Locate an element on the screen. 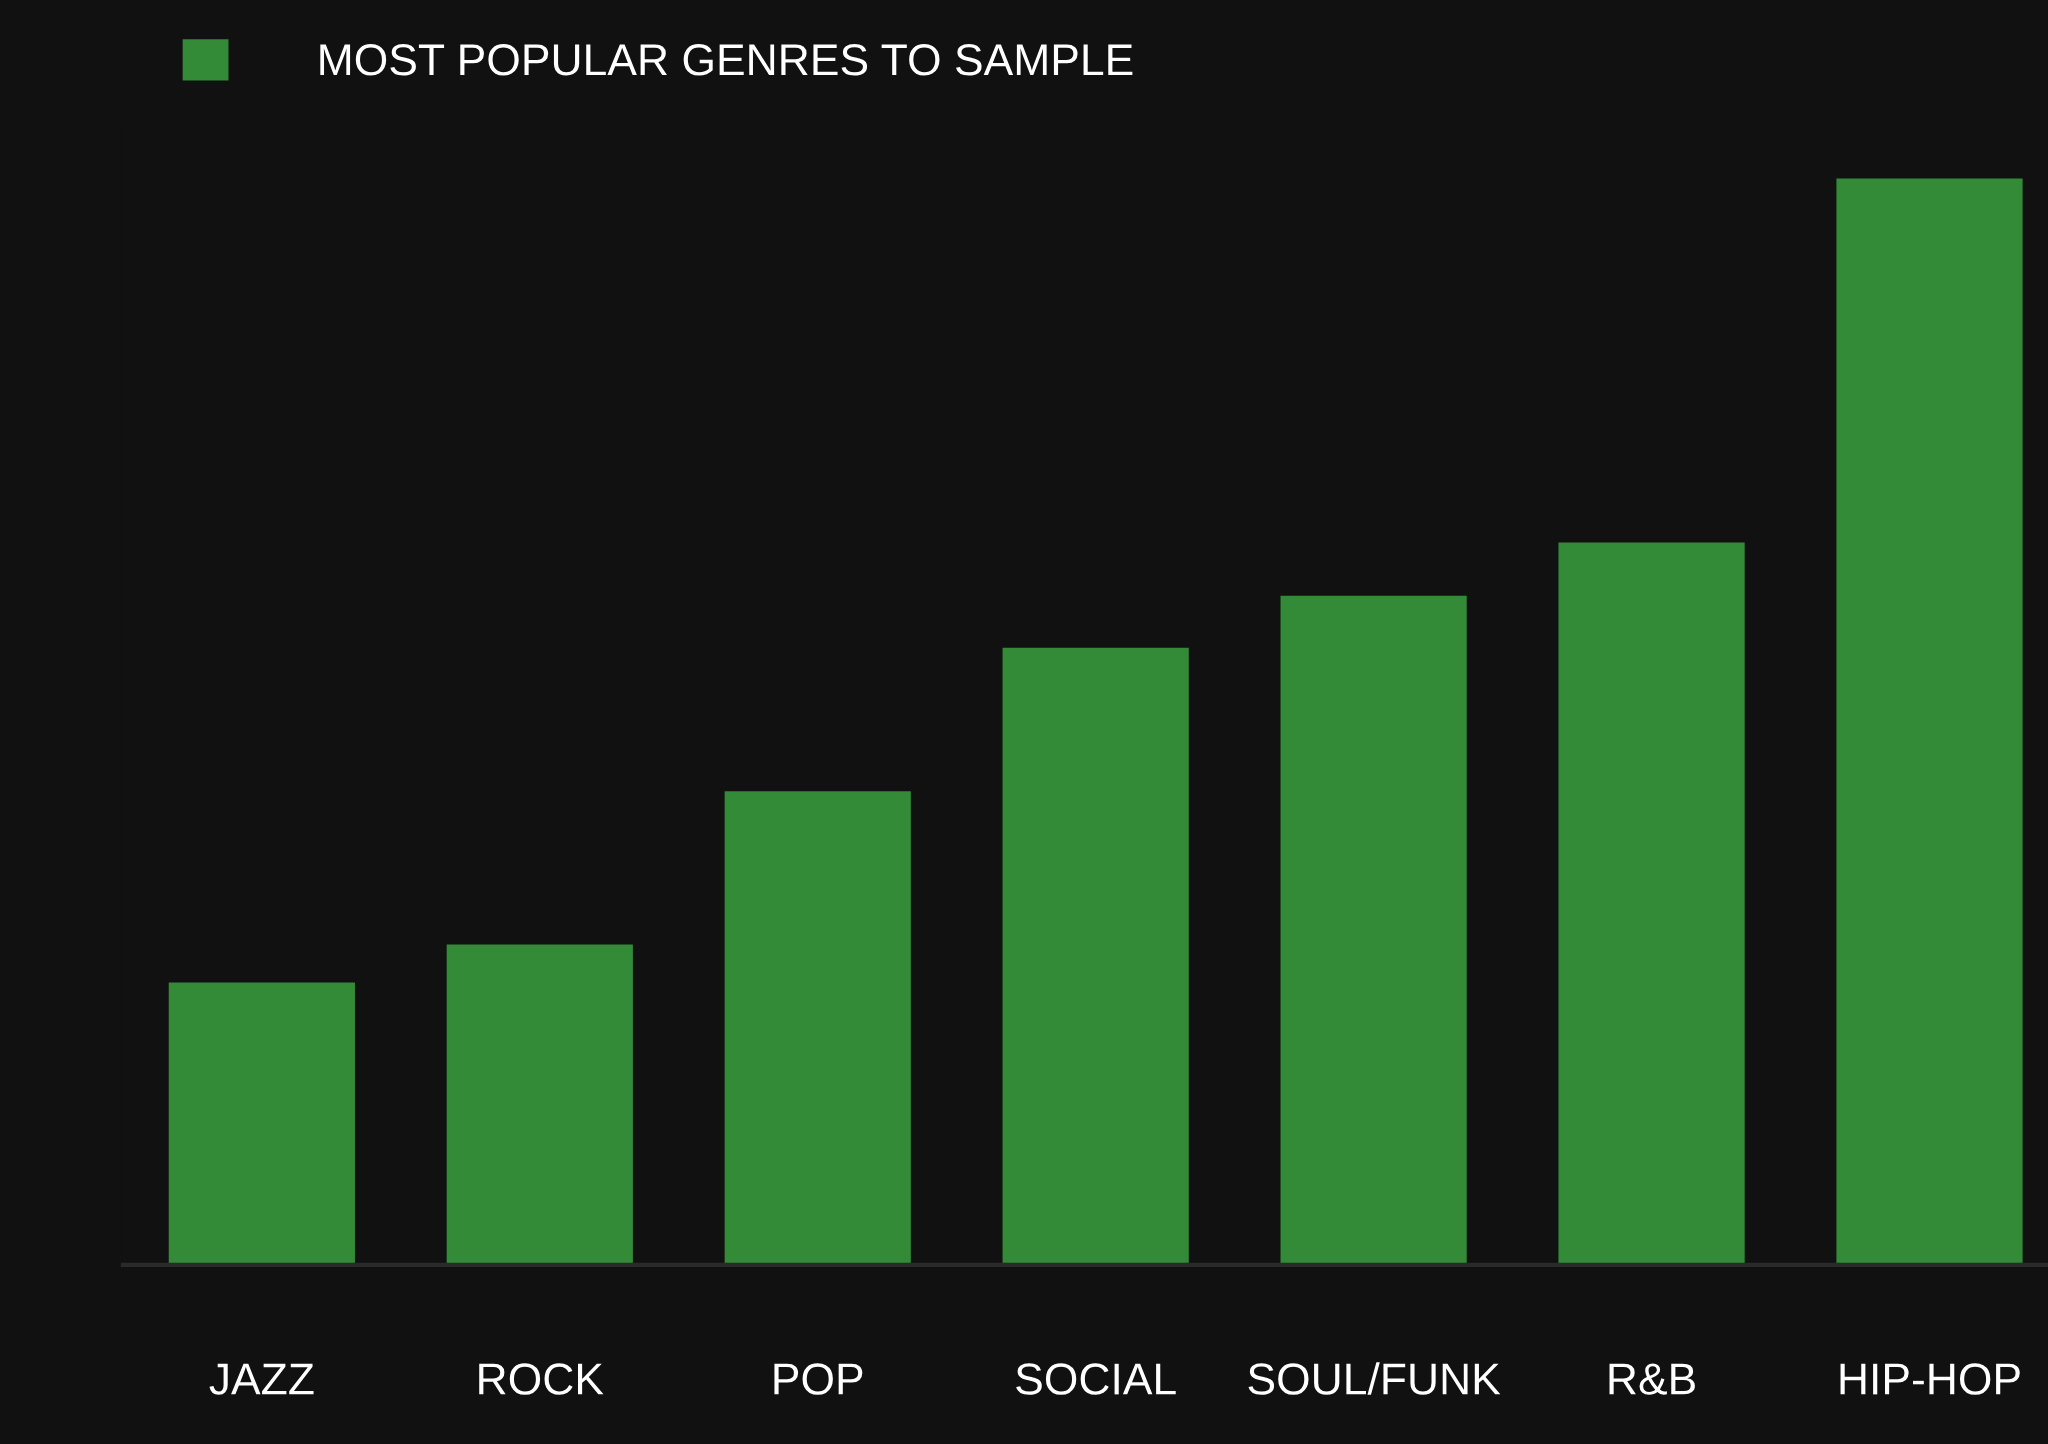 This screenshot has width=2048, height=1444. x-tick-label: SOCIAL is located at coordinates (1096, 1379).